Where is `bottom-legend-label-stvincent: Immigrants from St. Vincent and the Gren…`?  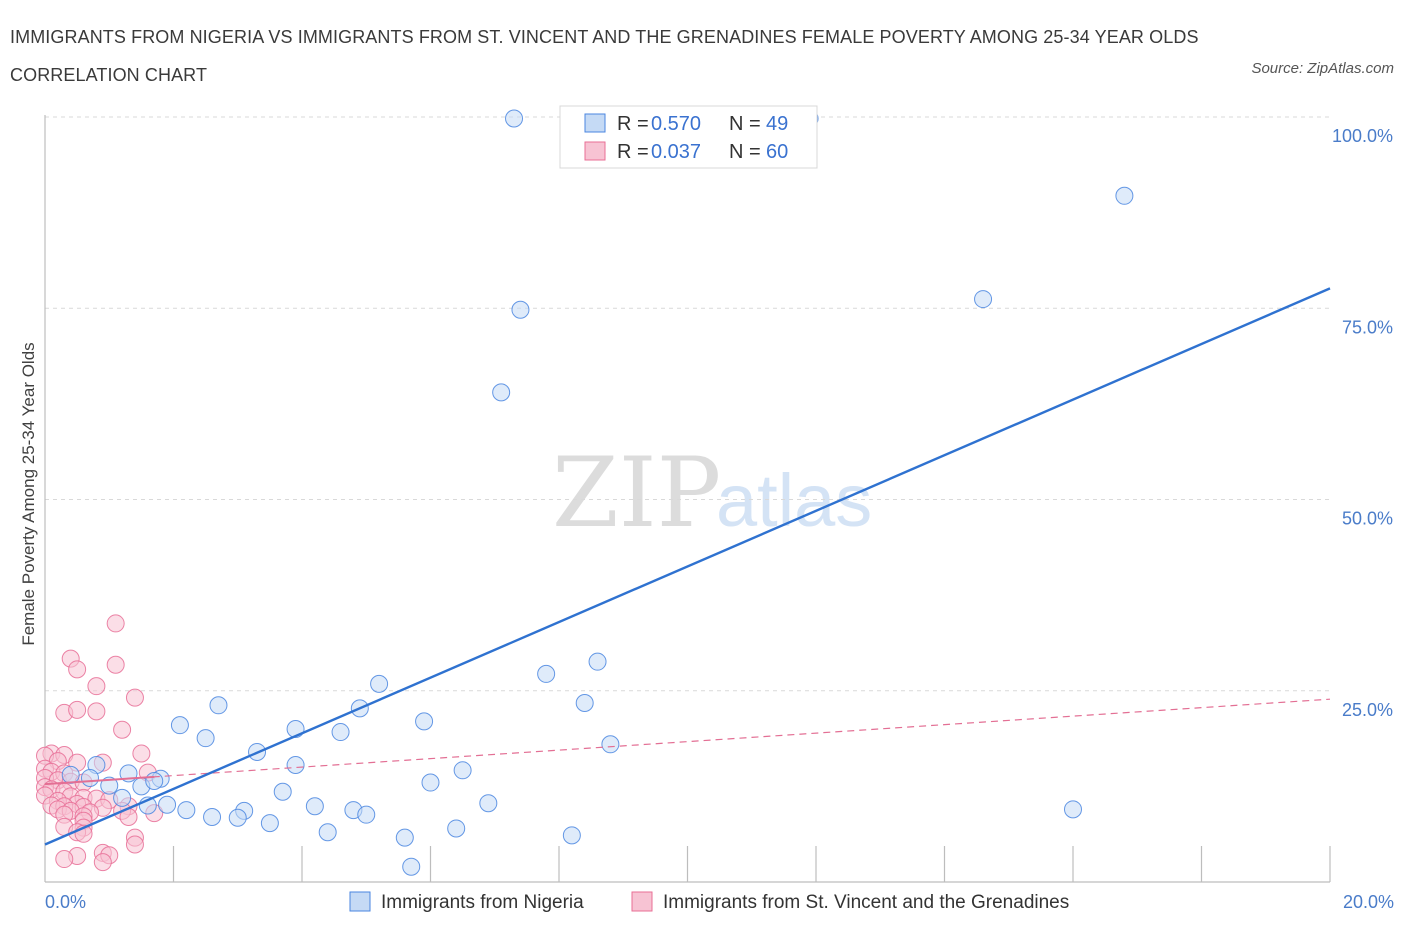 bottom-legend-label-stvincent: Immigrants from St. Vincent and the Gren… is located at coordinates (866, 902).